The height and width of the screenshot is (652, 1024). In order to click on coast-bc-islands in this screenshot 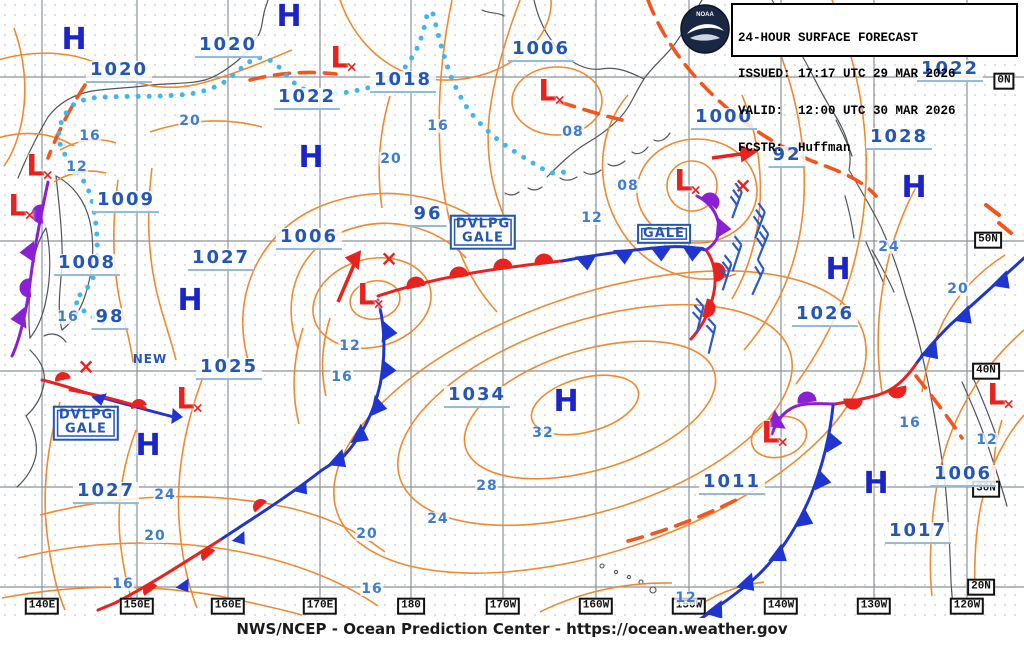, I will do `click(865, 206)`.